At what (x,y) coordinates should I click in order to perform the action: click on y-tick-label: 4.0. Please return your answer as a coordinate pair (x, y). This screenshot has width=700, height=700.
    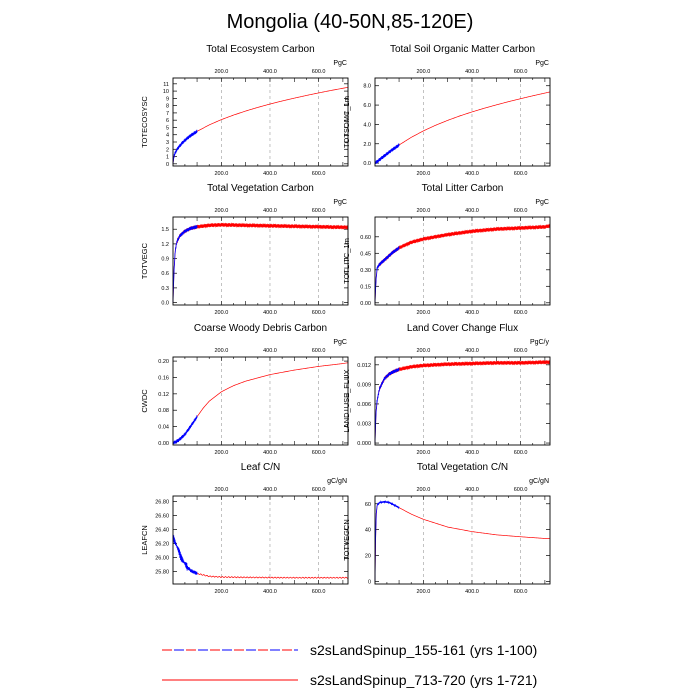
    Looking at the image, I should click on (367, 125).